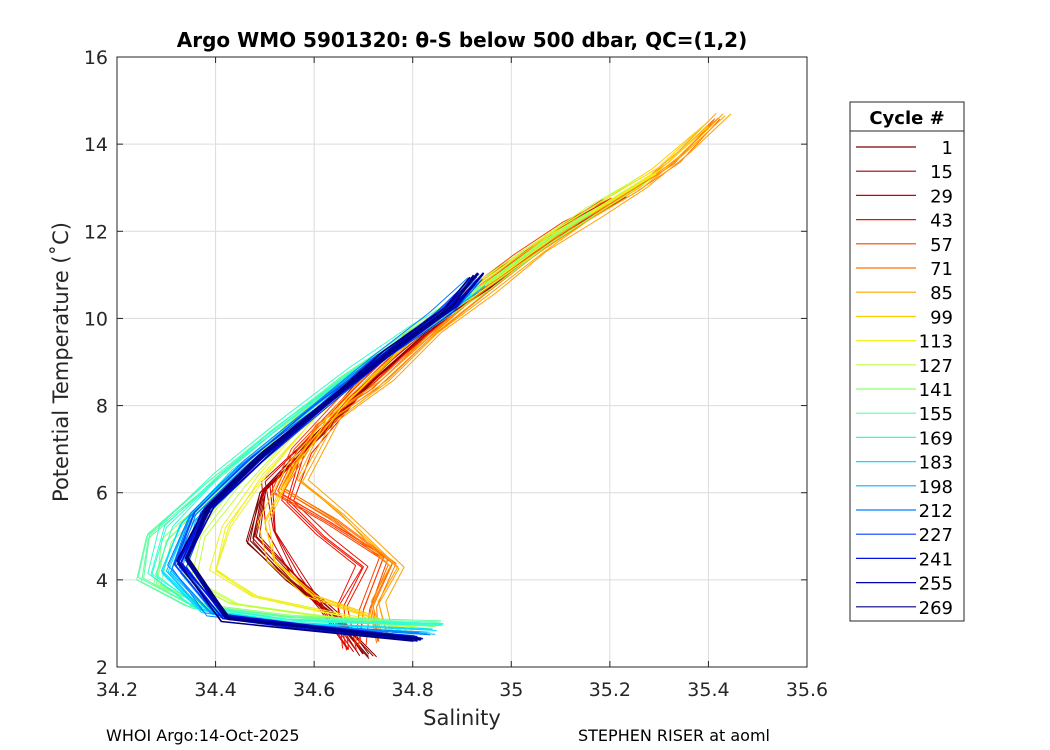  What do you see at coordinates (936, 487) in the screenshot?
I see `legend-entry-label: 198` at bounding box center [936, 487].